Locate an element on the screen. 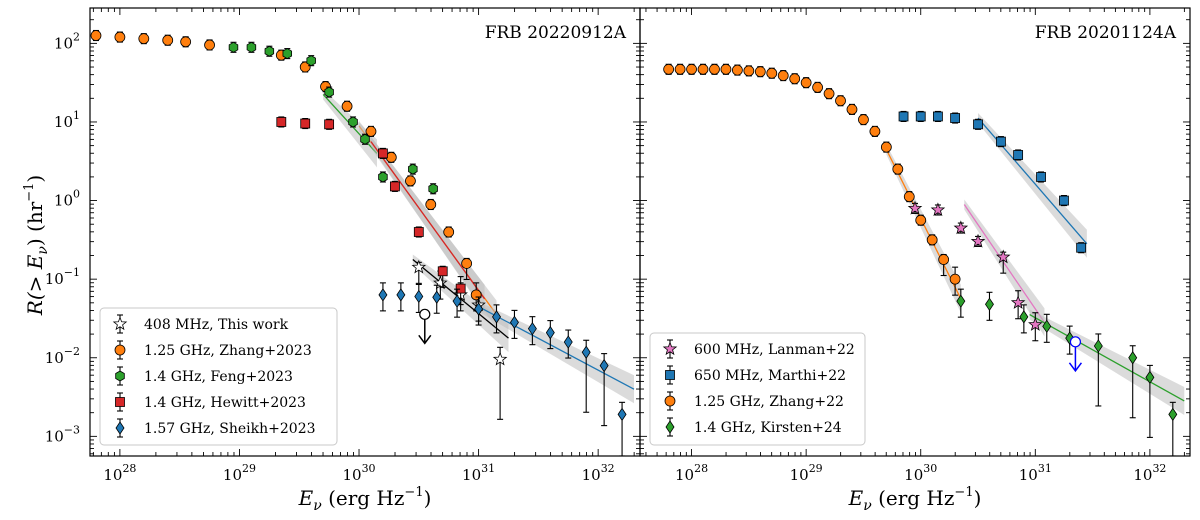 The height and width of the screenshot is (520, 1200). x-label-exp: −1 is located at coordinates (963, 492).